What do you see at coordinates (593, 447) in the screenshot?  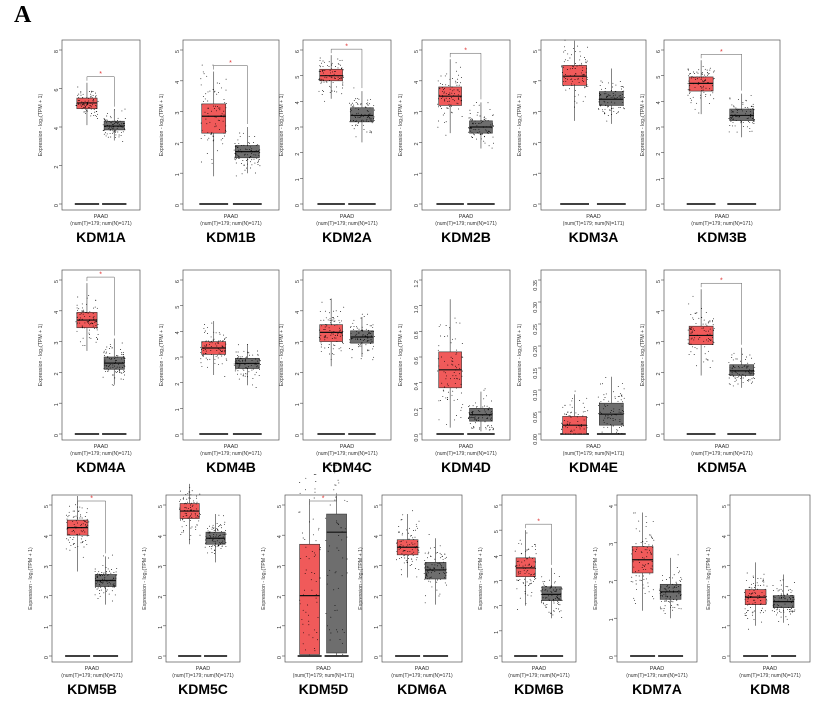 I see `kdm4e-cohort-label: PAAD` at bounding box center [593, 447].